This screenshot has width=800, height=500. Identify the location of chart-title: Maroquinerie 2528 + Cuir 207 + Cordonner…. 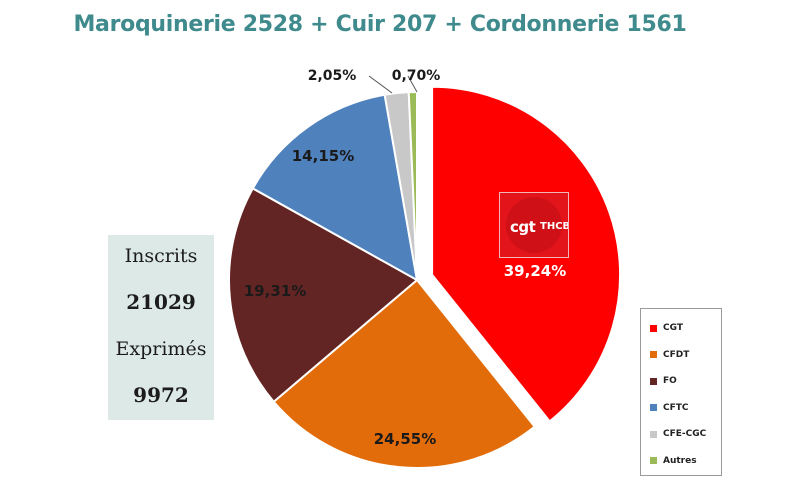
(380, 24).